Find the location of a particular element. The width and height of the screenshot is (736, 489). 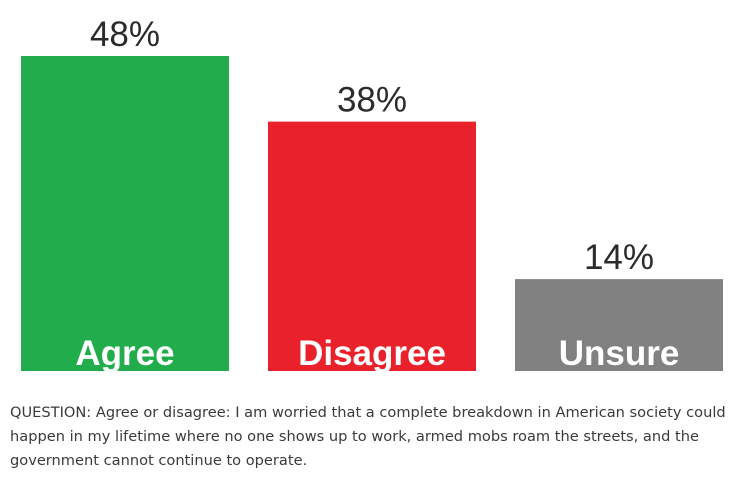

bar-disagree is located at coordinates (372, 246).